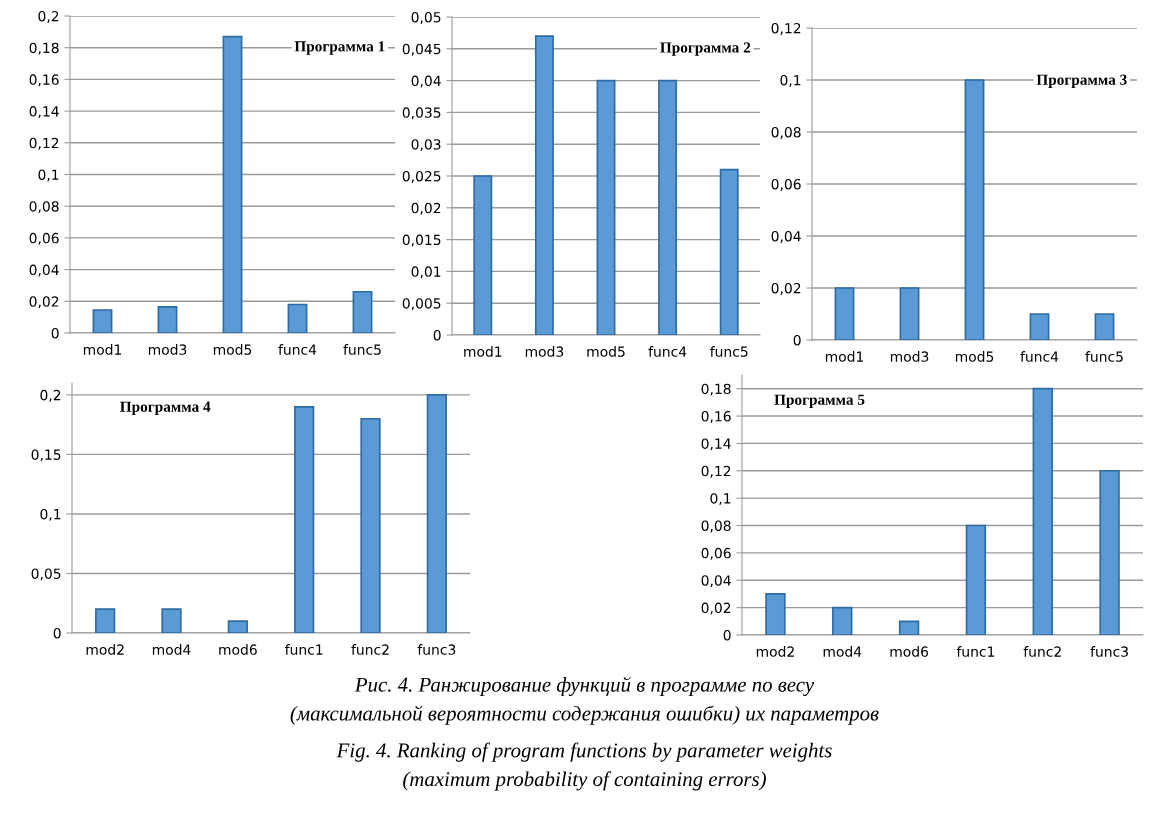 The height and width of the screenshot is (822, 1169). Describe the element at coordinates (339, 48) in the screenshot. I see `text: Программа 1` at that location.